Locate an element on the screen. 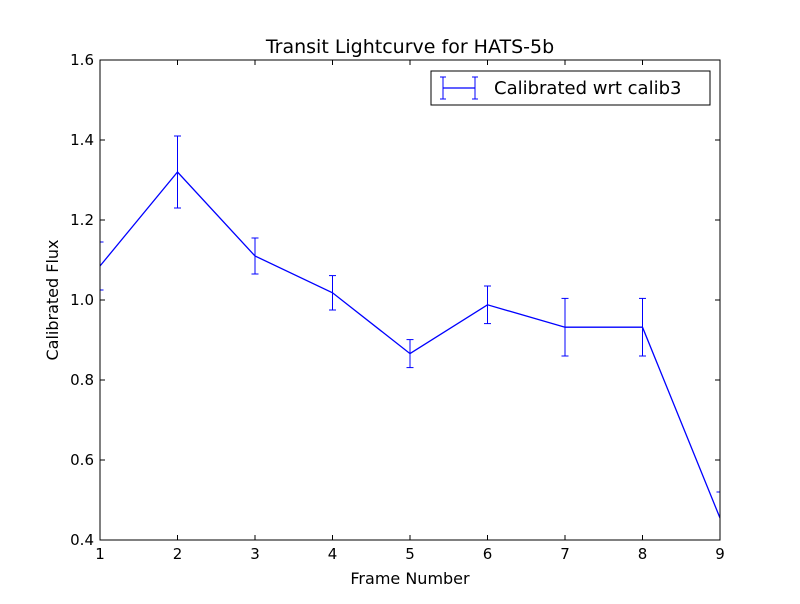 This screenshot has width=800, height=604. y-tick-label: 1.0 is located at coordinates (82, 300).